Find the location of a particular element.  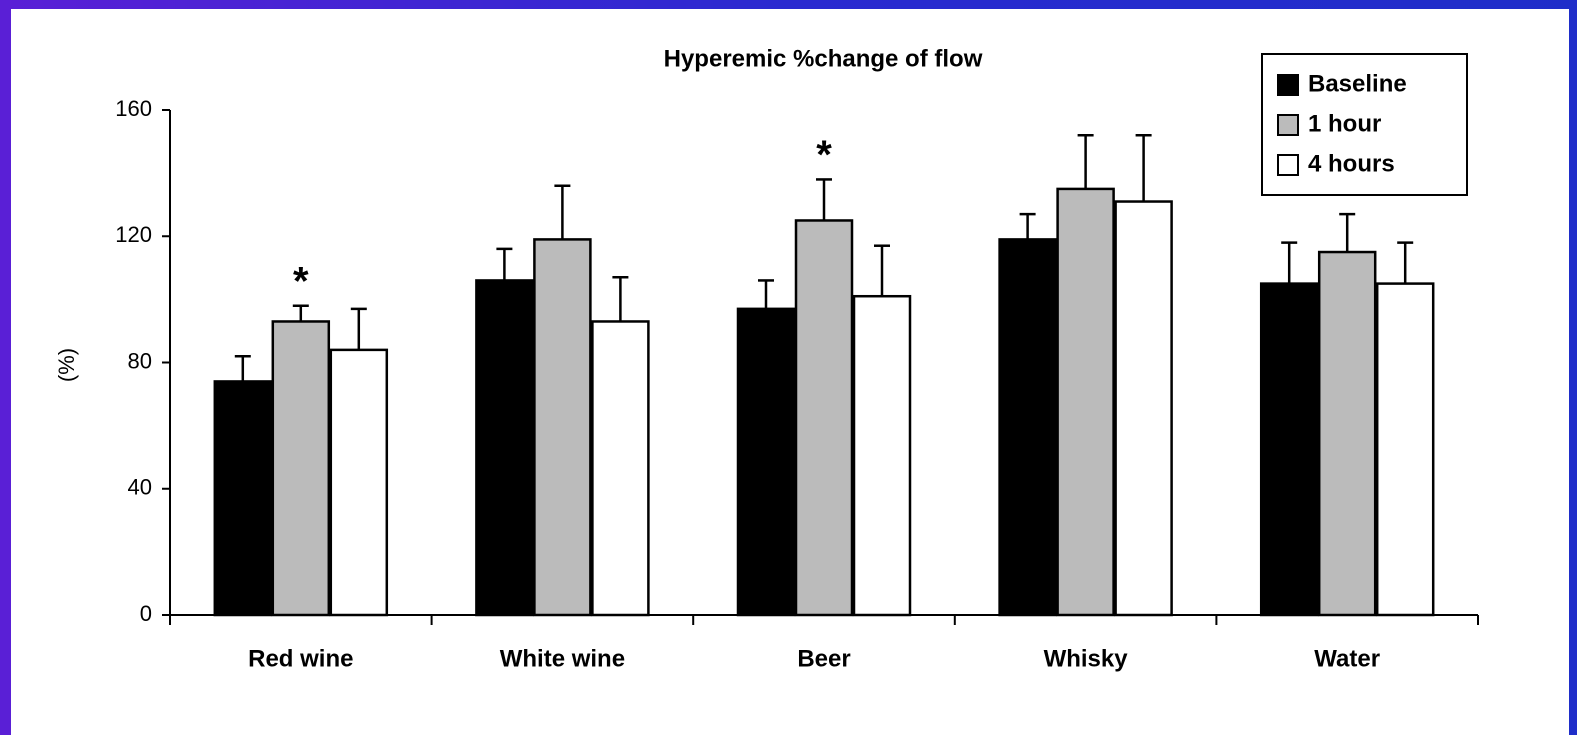

x-tick-label: Water is located at coordinates (1347, 658).